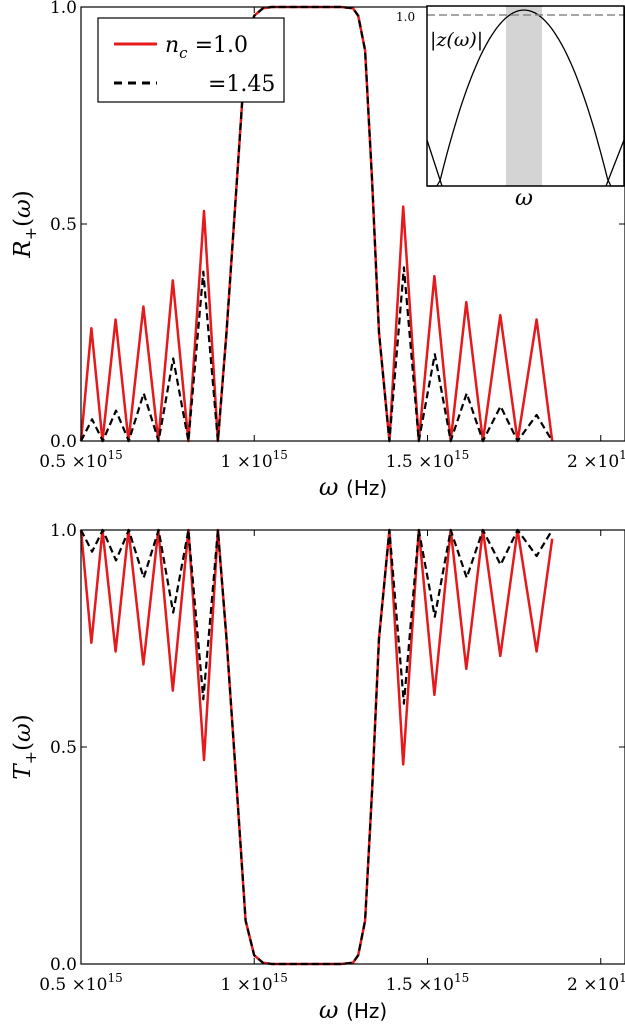 This screenshot has height=1026, width=625. I want to click on inset: 1.0 |z(ω)| ω, so click(510, 108).